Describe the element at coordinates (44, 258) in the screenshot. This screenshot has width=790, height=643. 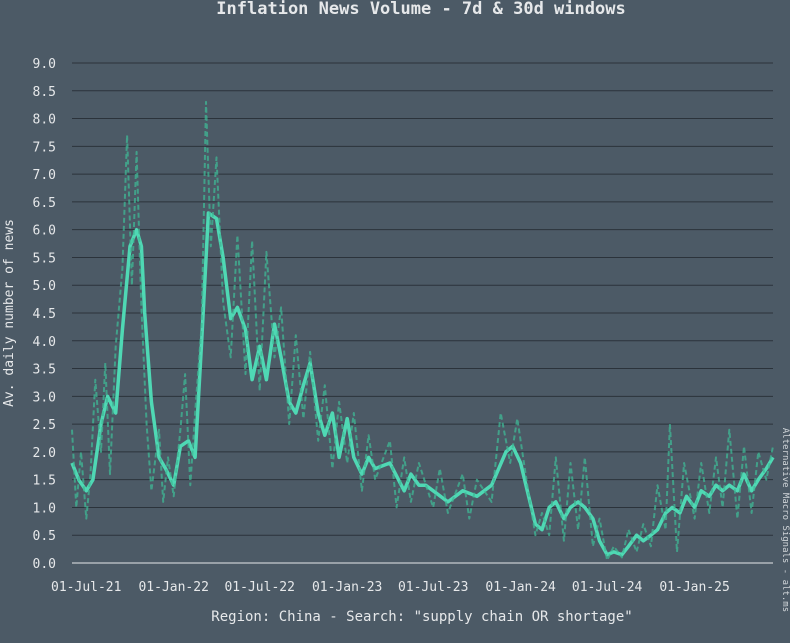
I see `y-tick-label: 5.5` at that location.